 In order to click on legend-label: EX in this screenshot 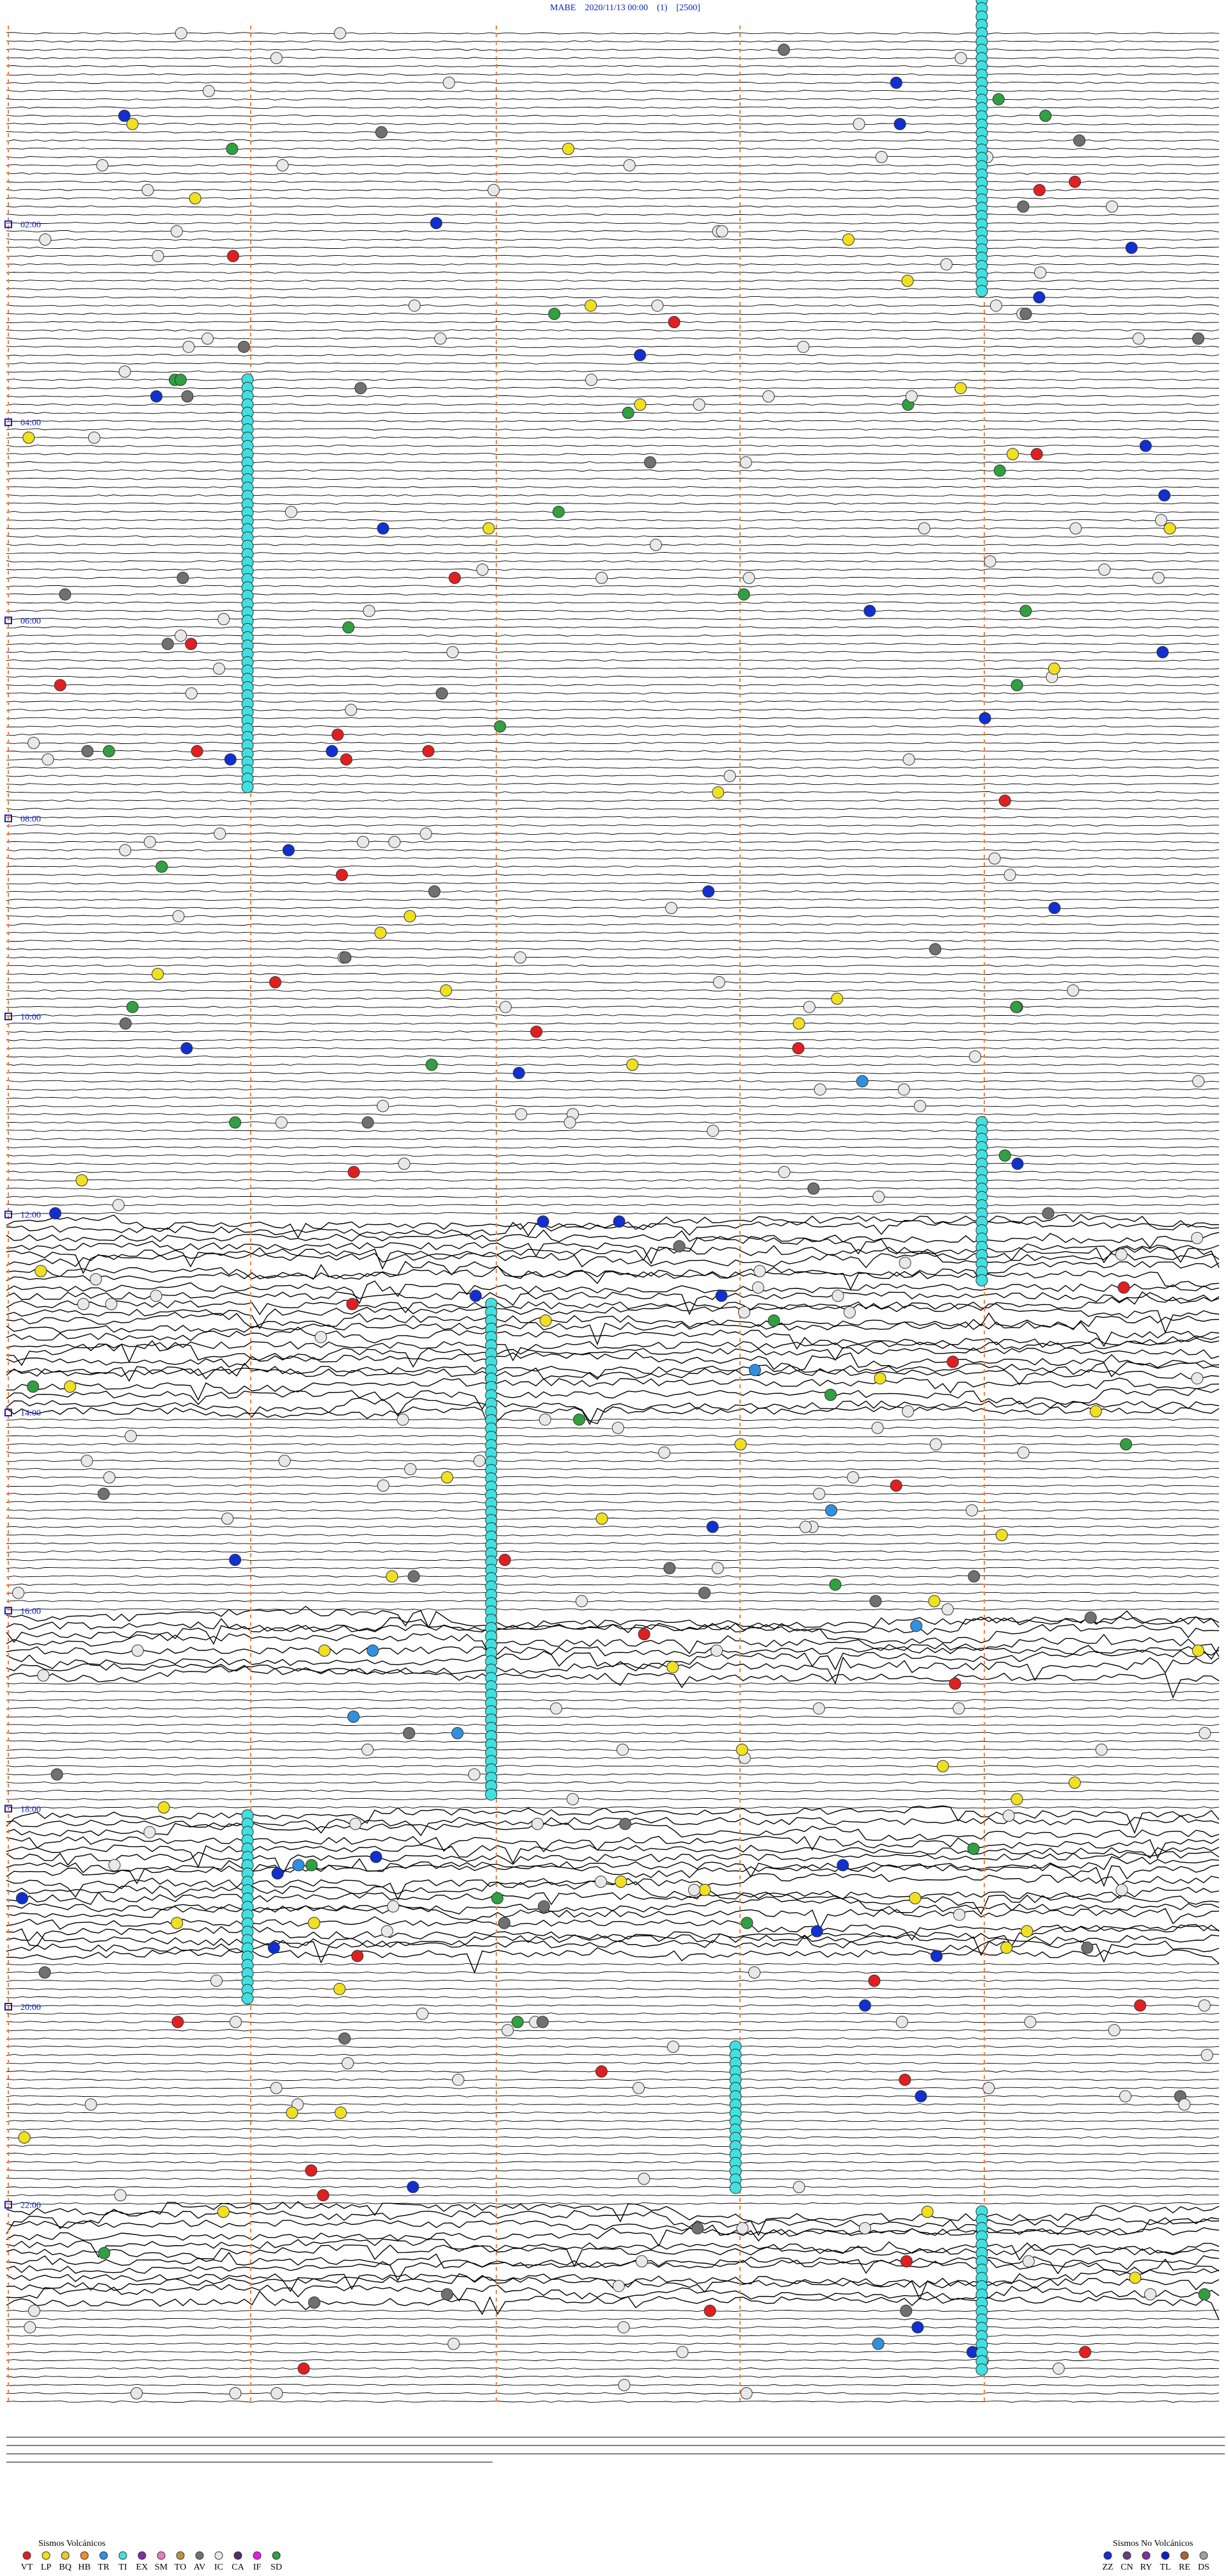, I will do `click(142, 2567)`.